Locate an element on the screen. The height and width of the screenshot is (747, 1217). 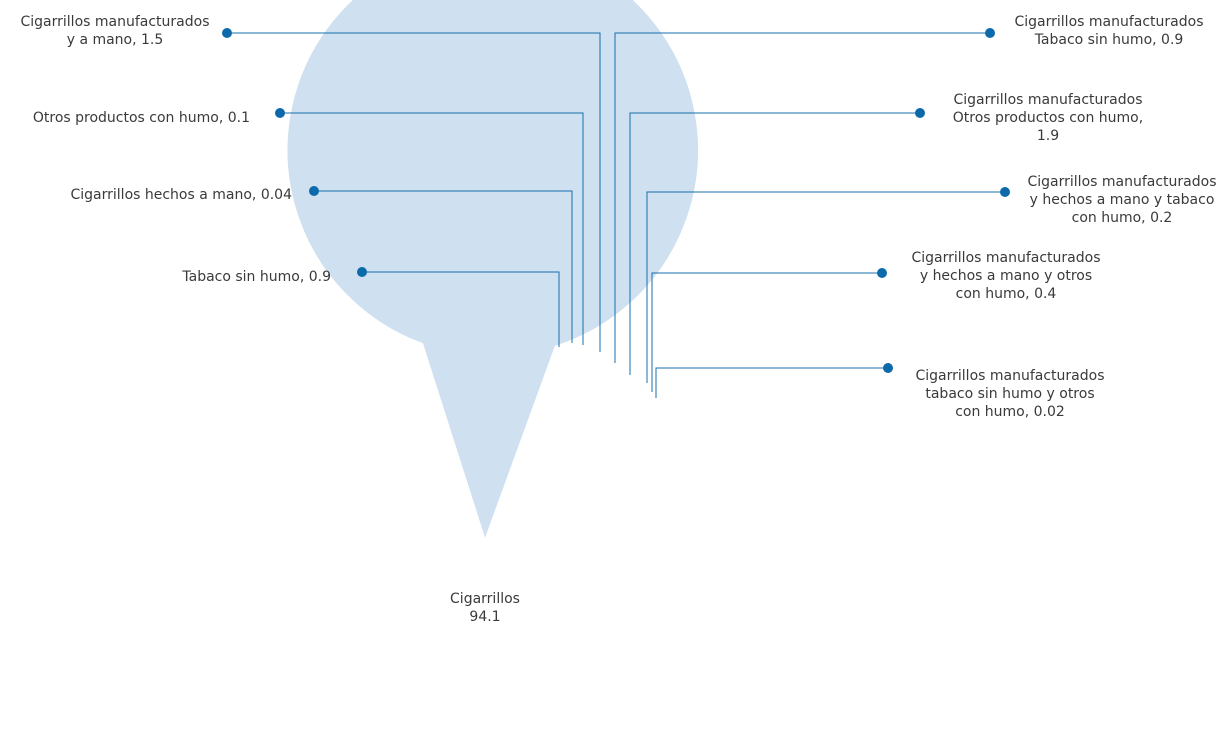
label-cigarrillos: Cigarrillos 94.1 is located at coordinates (485, 608).